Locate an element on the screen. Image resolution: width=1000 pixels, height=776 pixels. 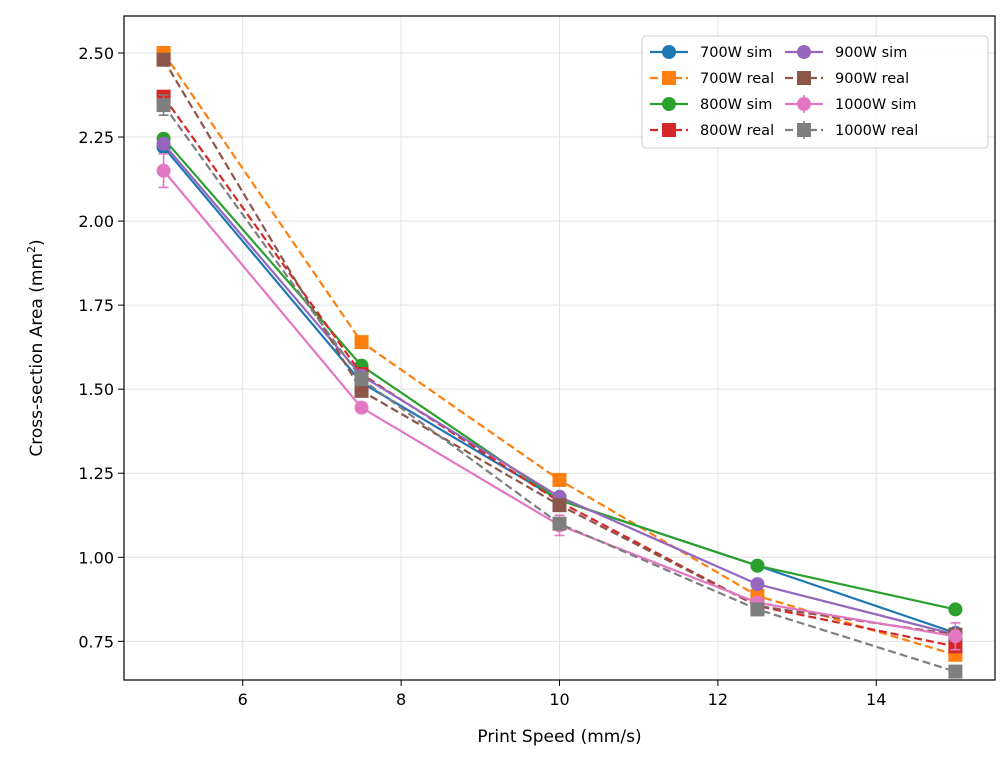
legend-frame is located at coordinates (815, 92).